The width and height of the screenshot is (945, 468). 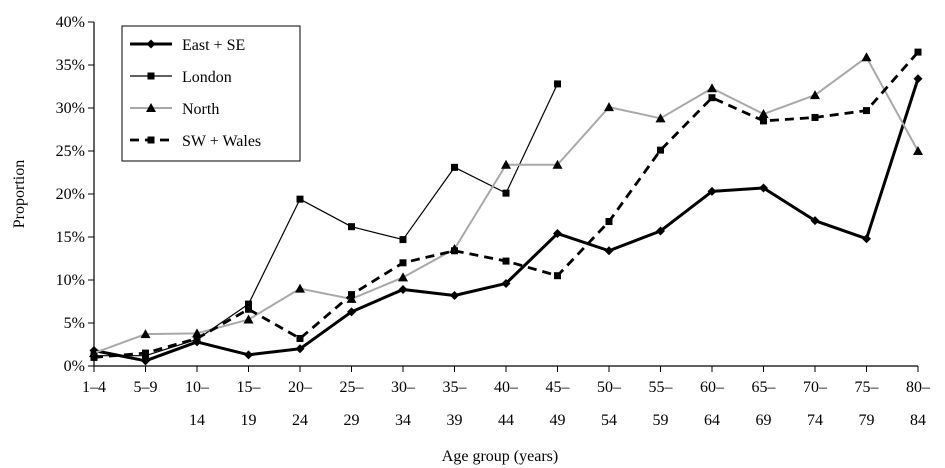 I want to click on x-tick-label: 60–, so click(x=712, y=387).